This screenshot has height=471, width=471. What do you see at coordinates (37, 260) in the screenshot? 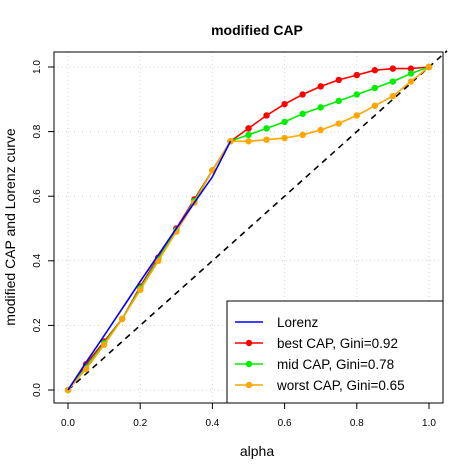
I see `y-tick-label: 0.4` at bounding box center [37, 260].